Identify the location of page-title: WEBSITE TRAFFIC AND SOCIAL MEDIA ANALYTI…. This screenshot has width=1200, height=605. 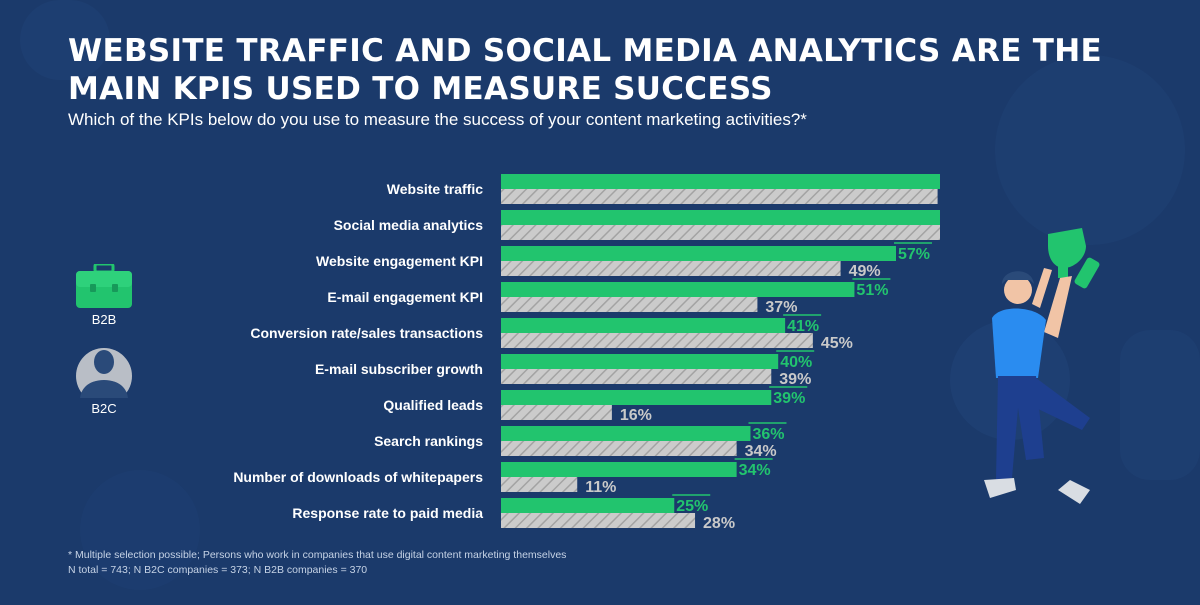
(585, 70).